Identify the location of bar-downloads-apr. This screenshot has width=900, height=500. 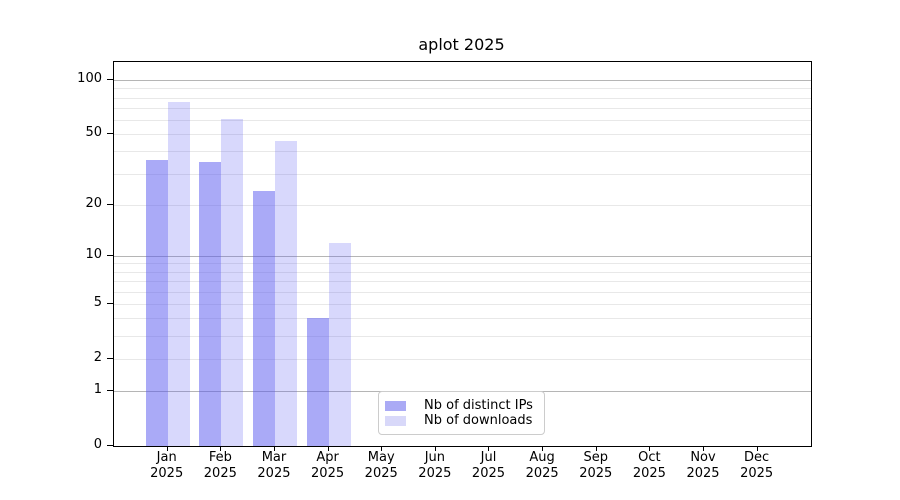
(339, 344).